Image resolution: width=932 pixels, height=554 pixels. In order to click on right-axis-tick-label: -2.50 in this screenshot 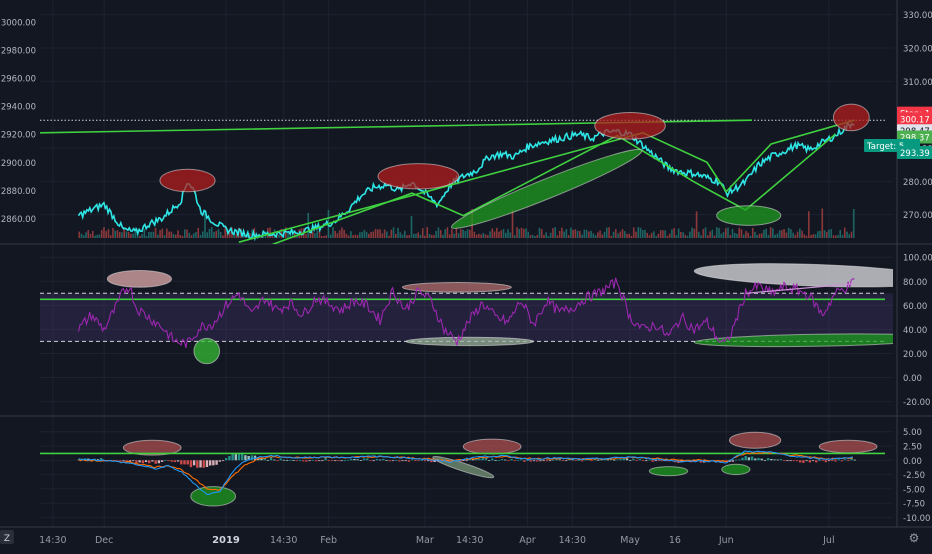, I will do `click(914, 476)`.